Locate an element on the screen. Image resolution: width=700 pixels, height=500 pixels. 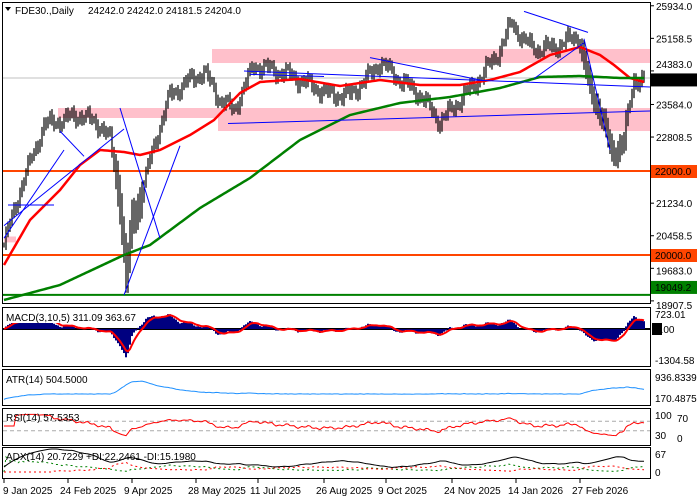
adx-label: ADX(14) 20.7229 +DI:22.2461 -DI:15.1980 is located at coordinates (101, 457).